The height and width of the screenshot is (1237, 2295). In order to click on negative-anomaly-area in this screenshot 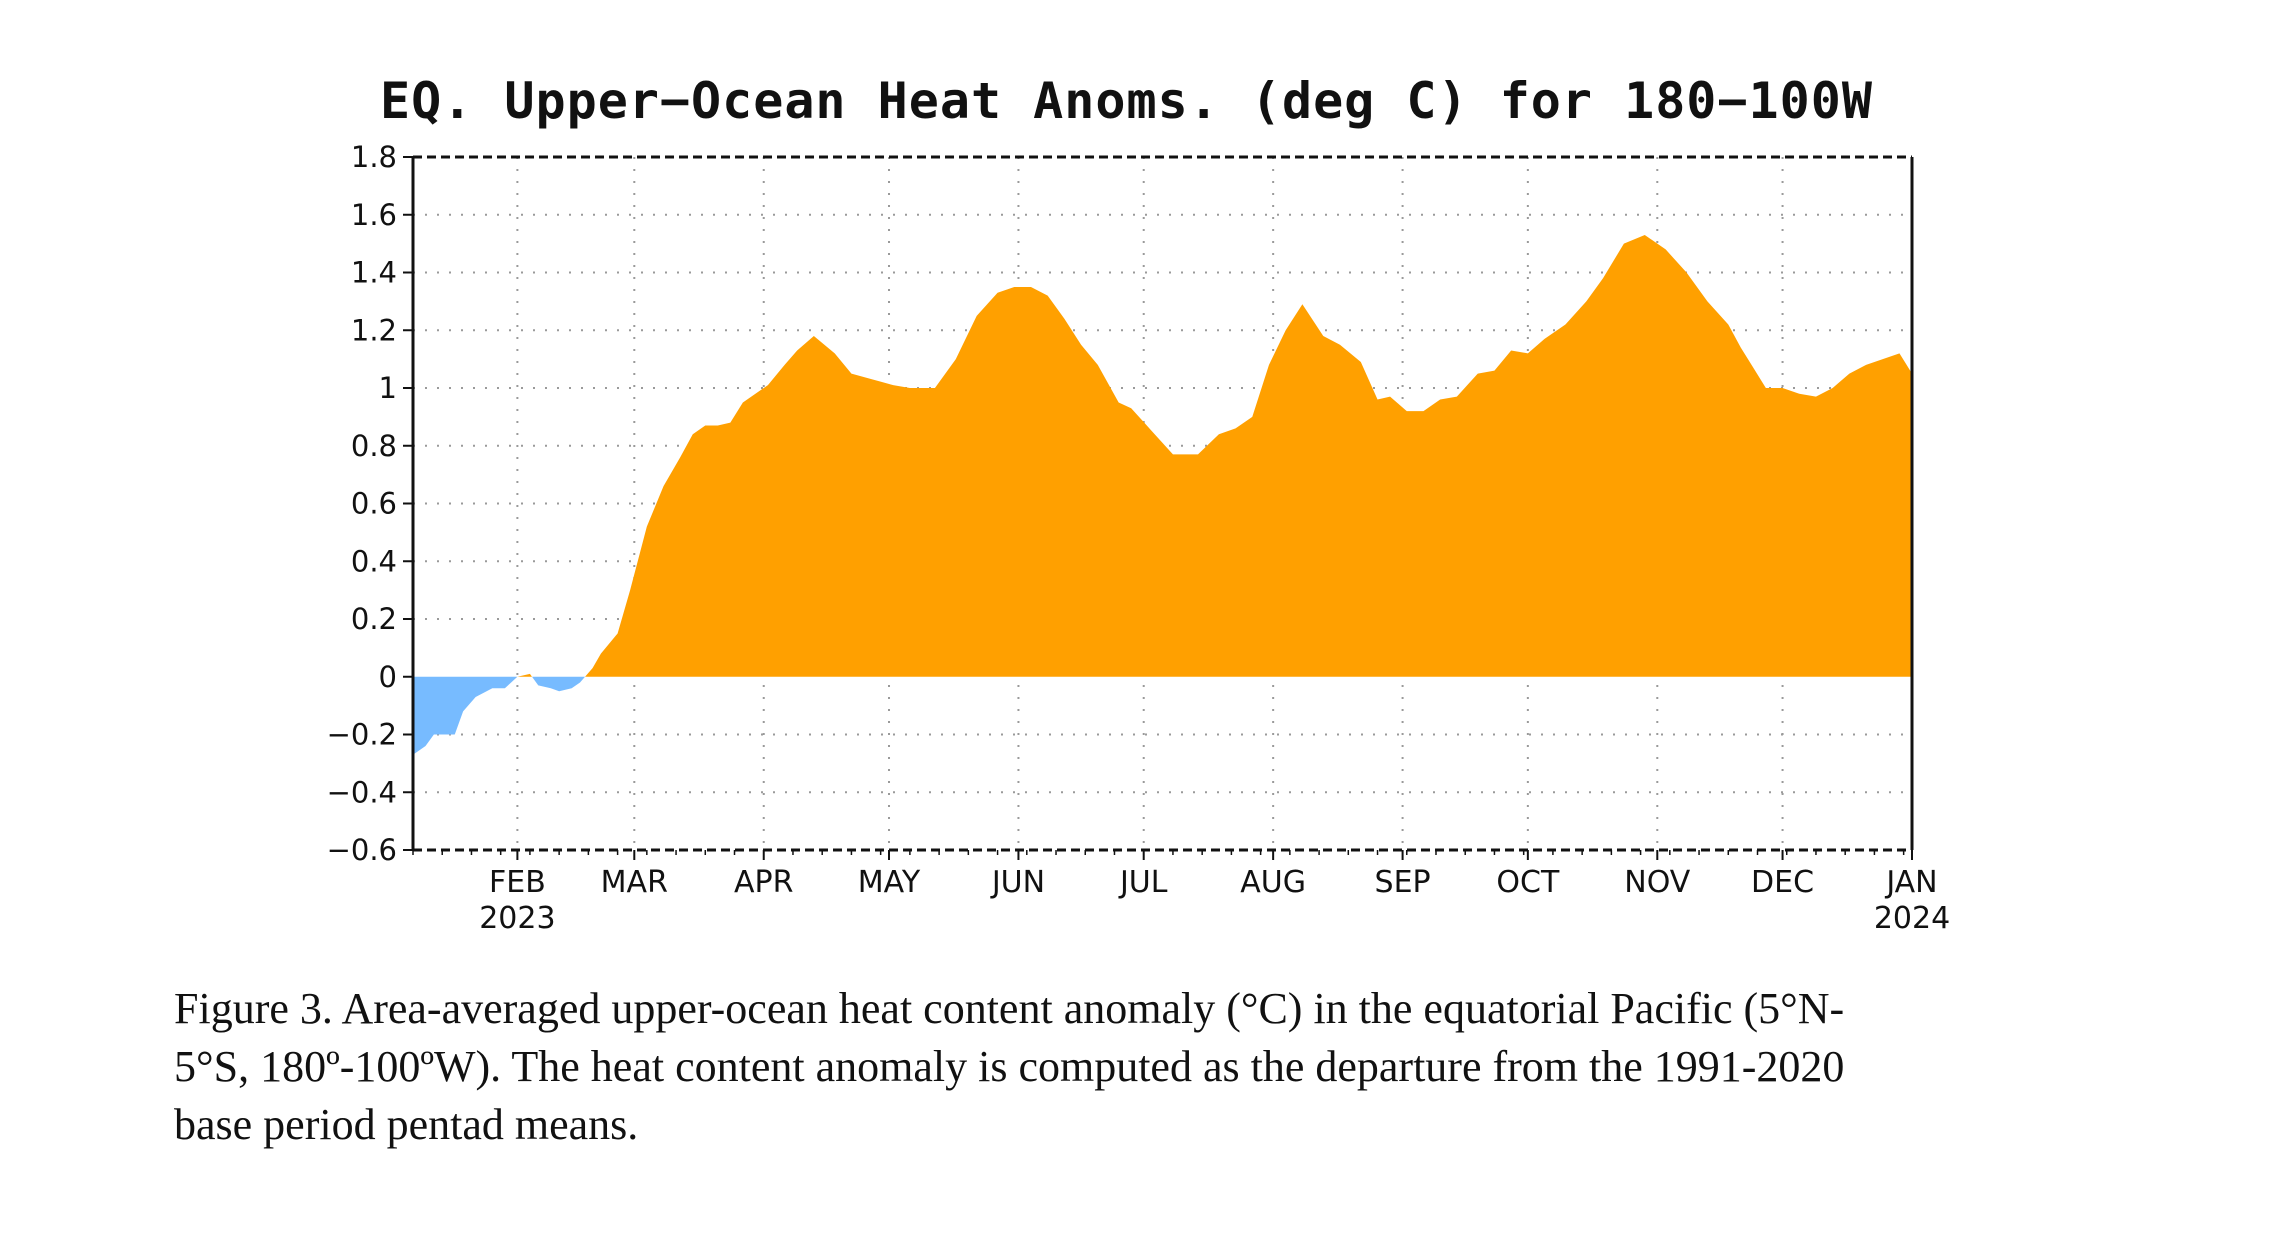, I will do `click(1162, 715)`.